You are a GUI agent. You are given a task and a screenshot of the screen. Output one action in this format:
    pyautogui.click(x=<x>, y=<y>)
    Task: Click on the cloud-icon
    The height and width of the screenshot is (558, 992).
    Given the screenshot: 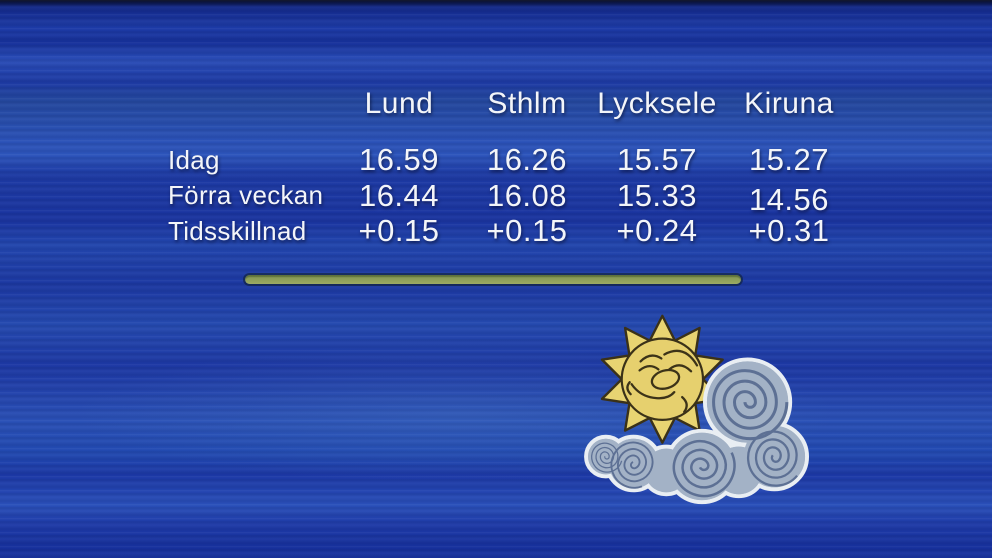 What is the action you would take?
    pyautogui.click(x=699, y=432)
    